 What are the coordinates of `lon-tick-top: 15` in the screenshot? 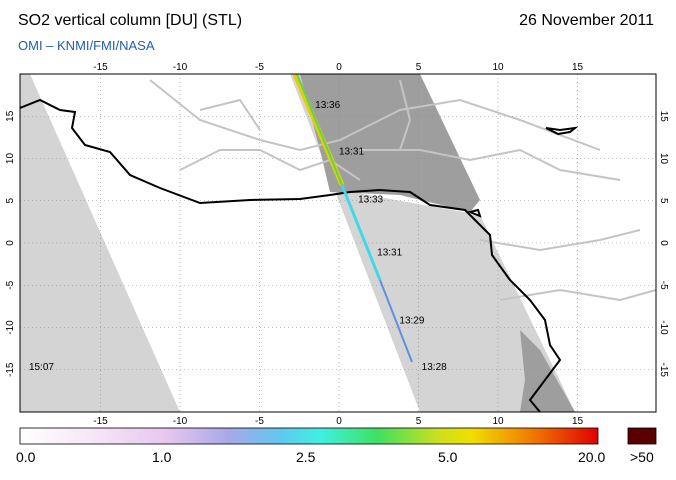 It's located at (578, 67).